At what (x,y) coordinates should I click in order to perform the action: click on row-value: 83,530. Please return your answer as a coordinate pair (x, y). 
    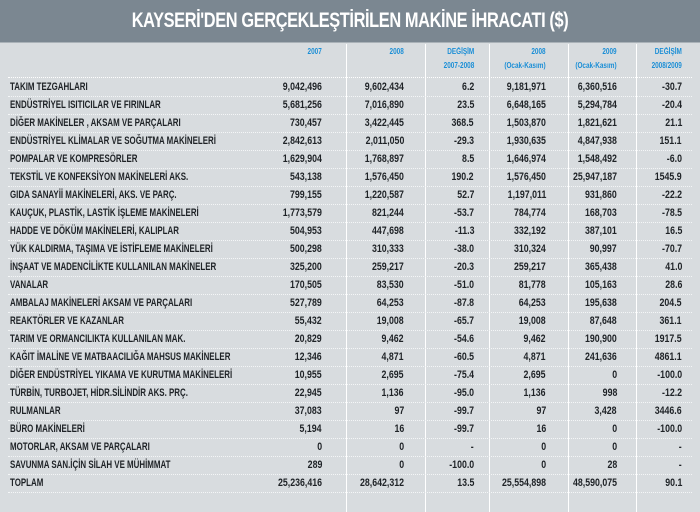
    Looking at the image, I should click on (390, 285).